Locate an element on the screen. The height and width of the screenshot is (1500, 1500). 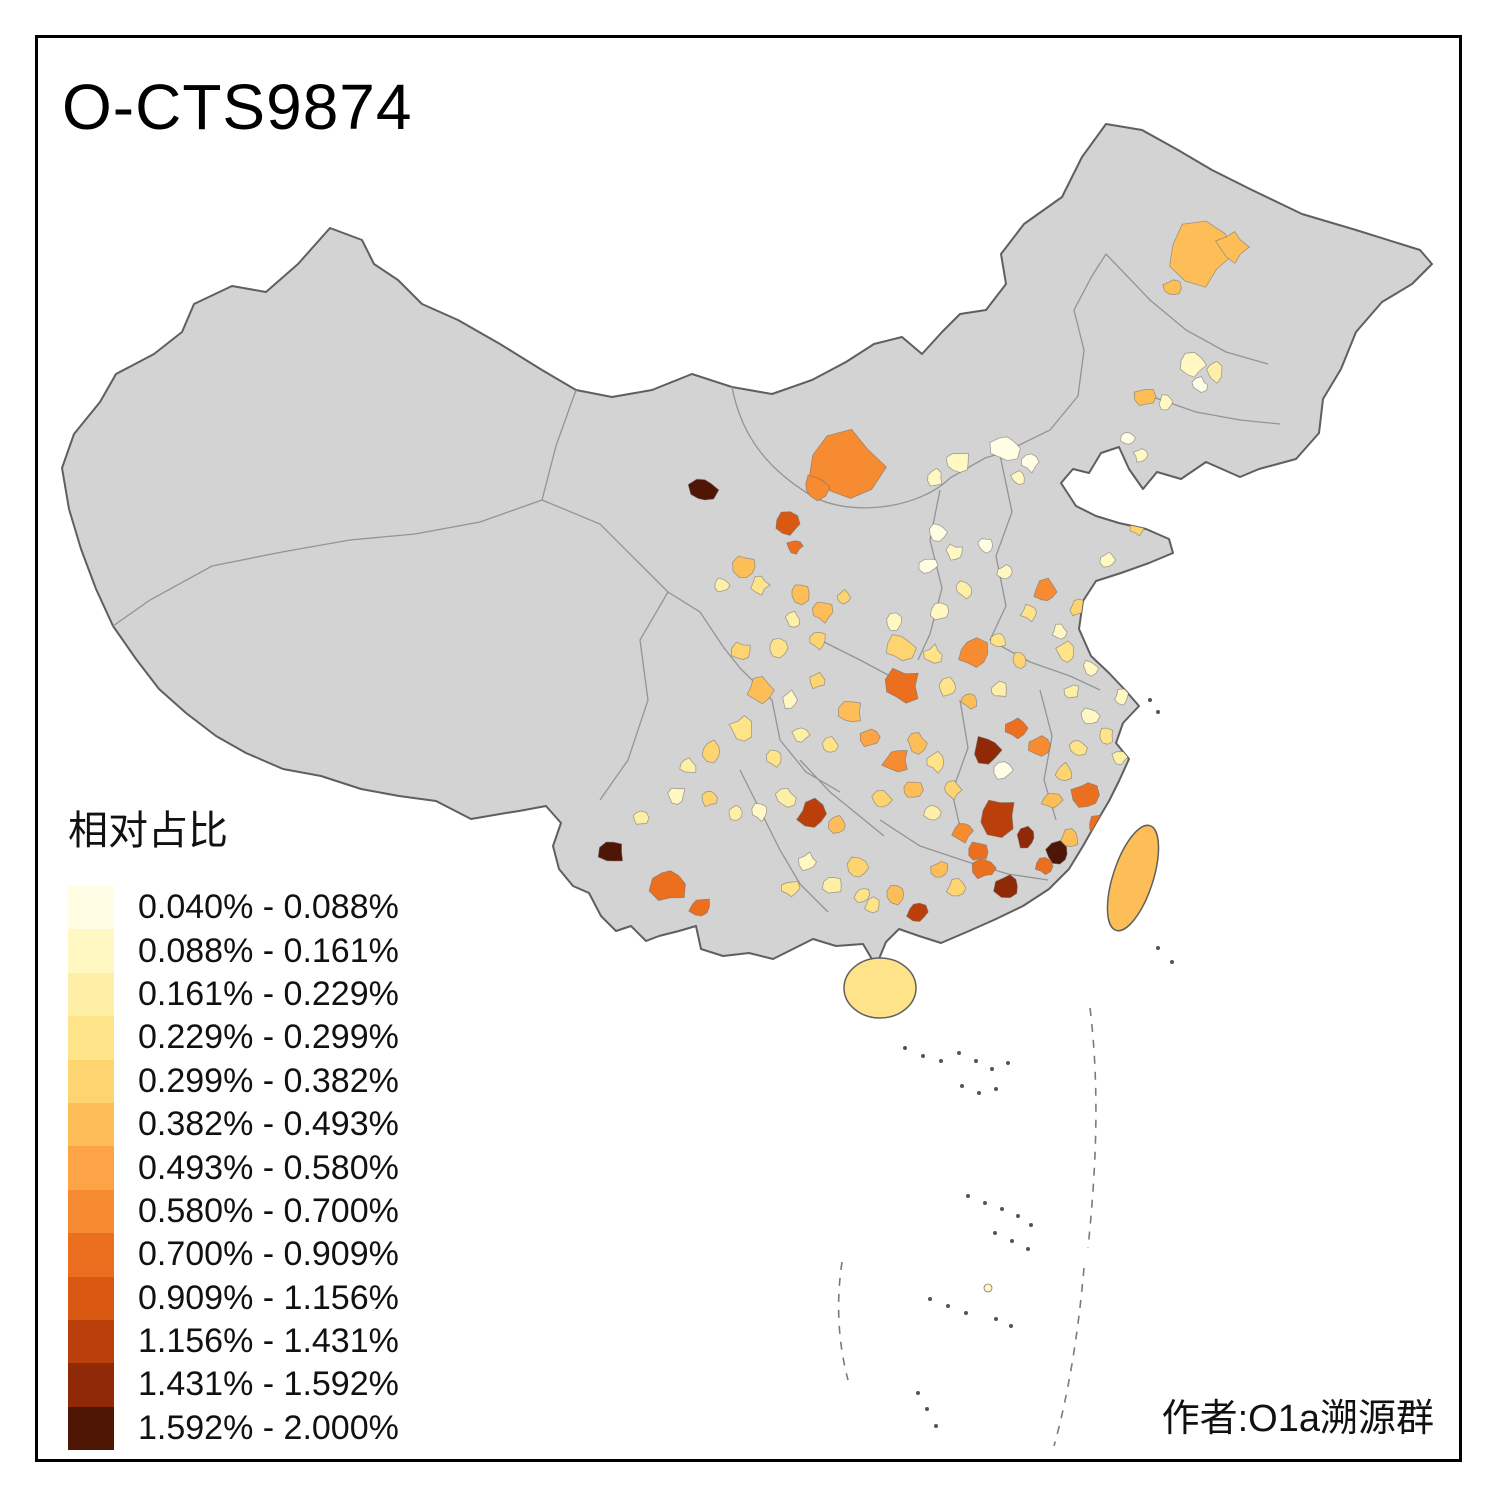
legend-title: 相对占比 is located at coordinates (148, 831).